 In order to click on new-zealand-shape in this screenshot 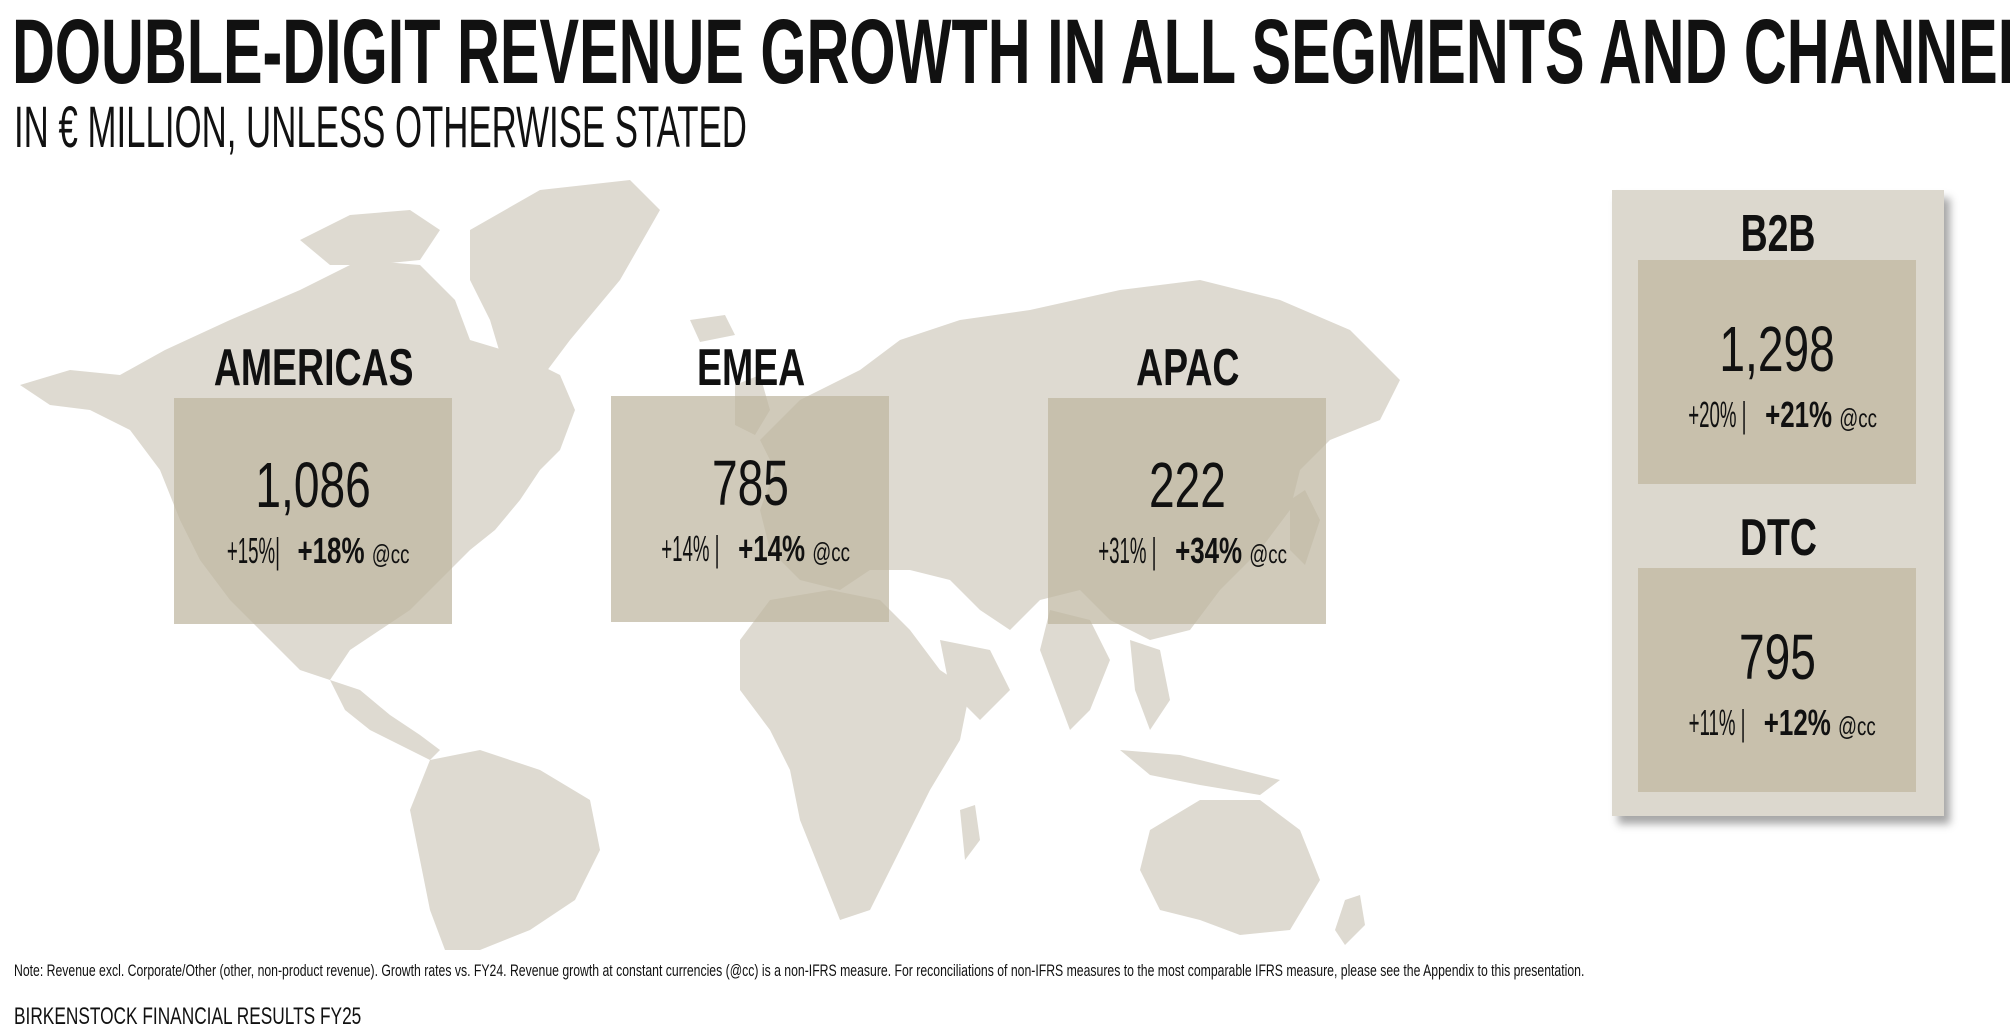, I will do `click(1350, 920)`.